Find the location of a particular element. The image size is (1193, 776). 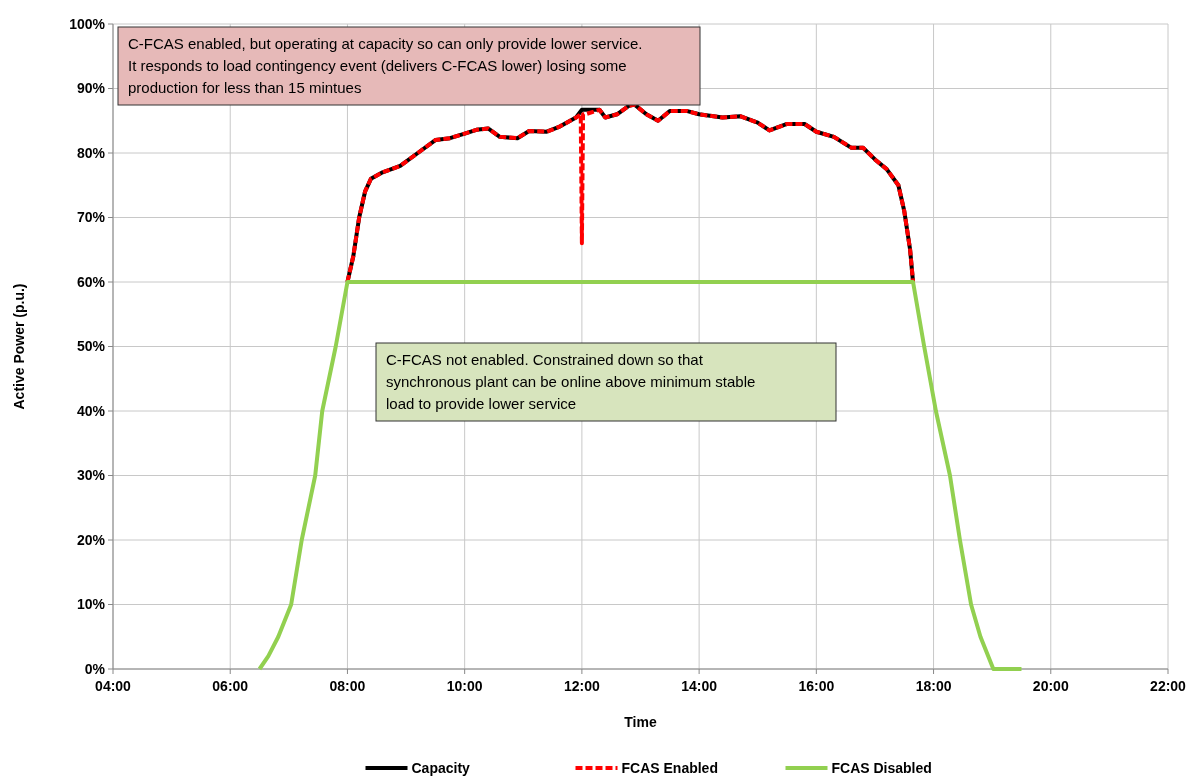

x-tick-label: 20:00 is located at coordinates (1050, 686).